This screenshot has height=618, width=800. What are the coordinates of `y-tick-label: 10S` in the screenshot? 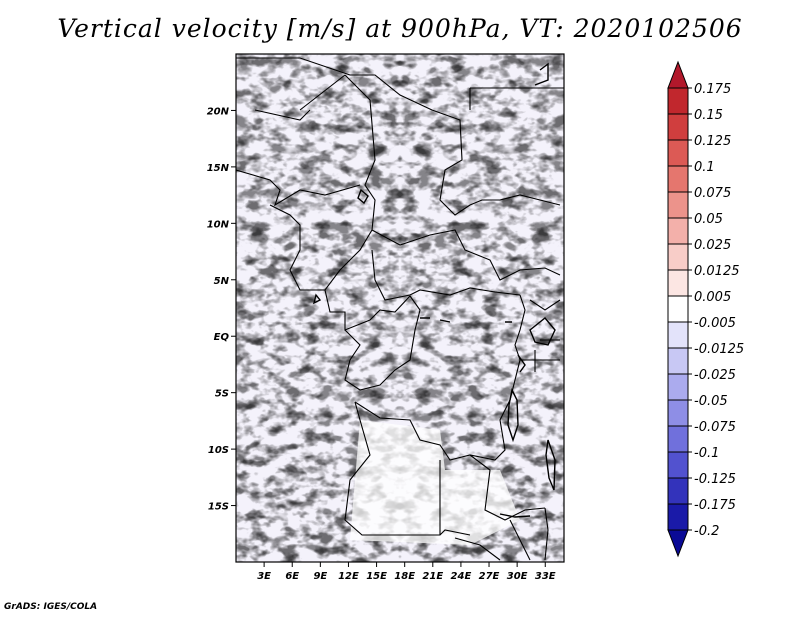 It's located at (218, 450).